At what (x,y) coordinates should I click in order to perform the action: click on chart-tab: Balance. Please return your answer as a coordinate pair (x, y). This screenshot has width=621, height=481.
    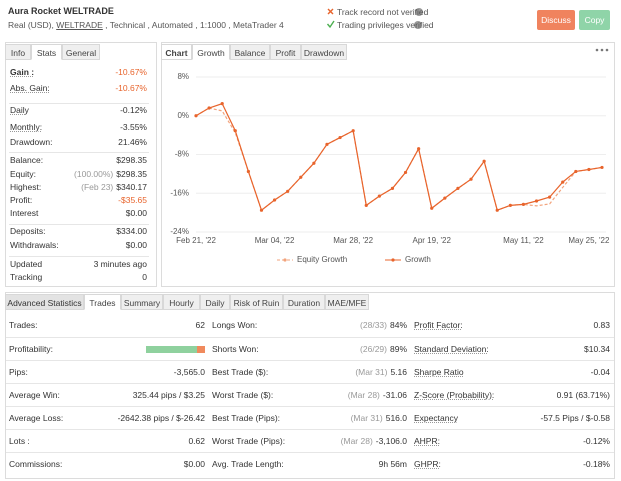
    Looking at the image, I should click on (250, 52).